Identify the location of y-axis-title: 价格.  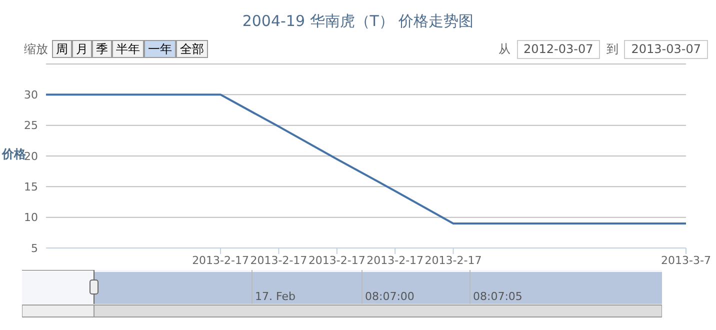
(14, 154).